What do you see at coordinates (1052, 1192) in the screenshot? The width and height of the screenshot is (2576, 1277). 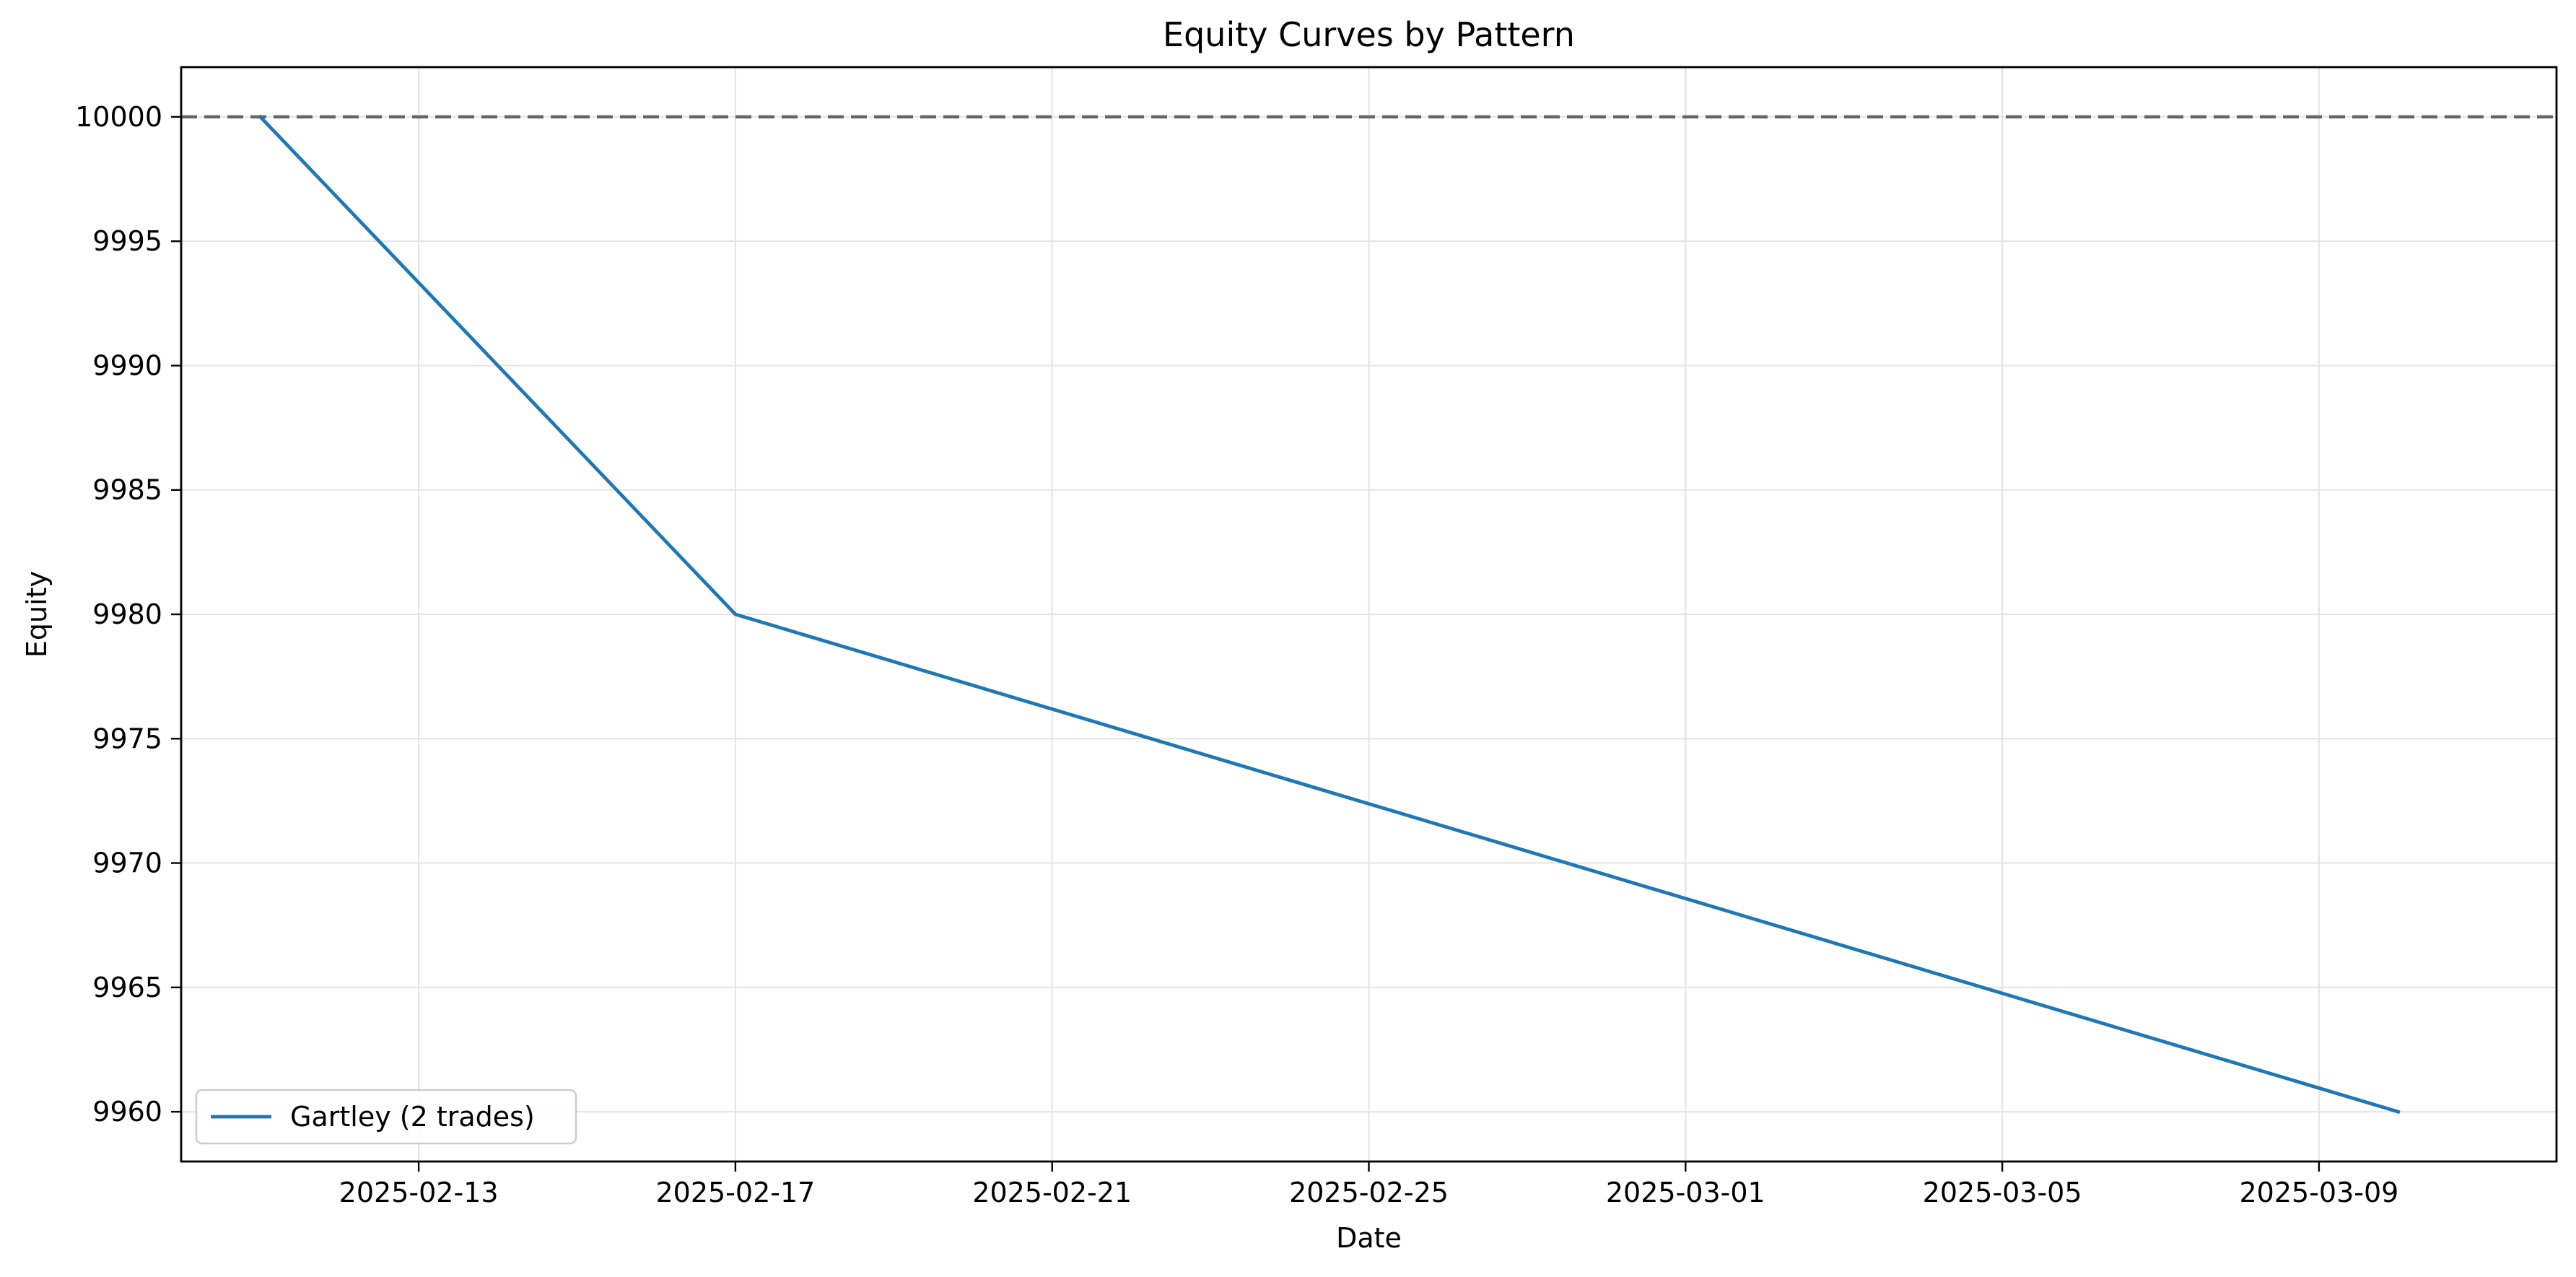 I see `x-tick-label: 2025-02-21` at bounding box center [1052, 1192].